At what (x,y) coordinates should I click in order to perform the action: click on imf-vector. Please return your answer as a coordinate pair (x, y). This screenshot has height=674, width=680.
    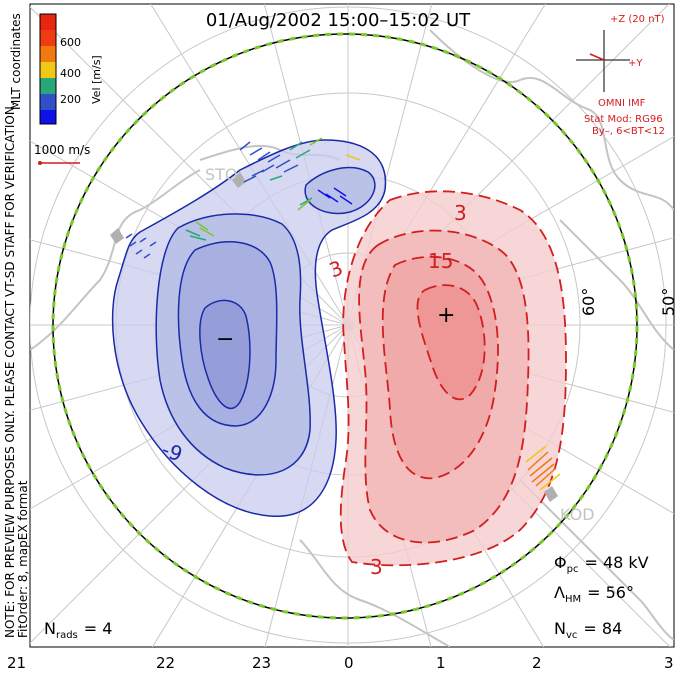
    Looking at the image, I should click on (597, 57).